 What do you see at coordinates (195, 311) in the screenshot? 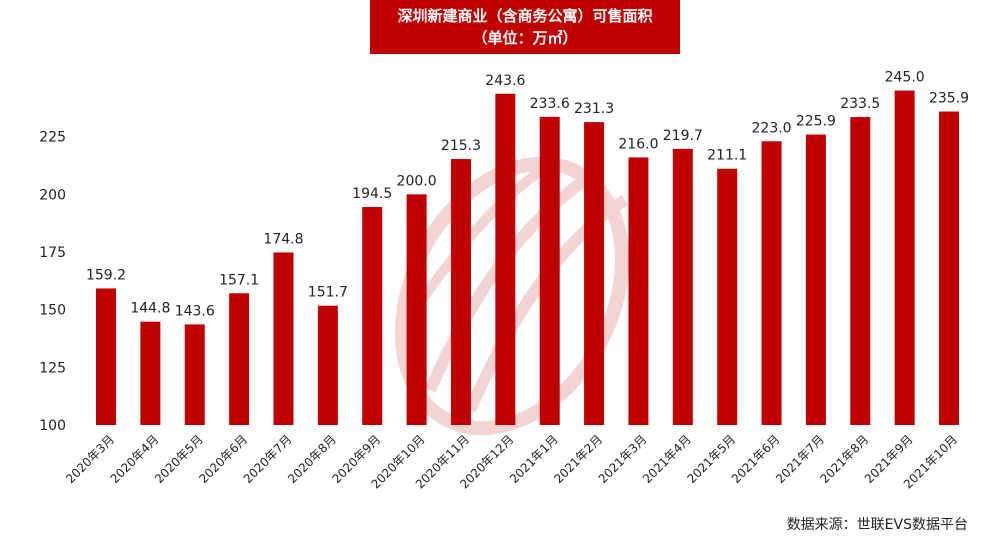
I see `data-label: 143.6` at bounding box center [195, 311].